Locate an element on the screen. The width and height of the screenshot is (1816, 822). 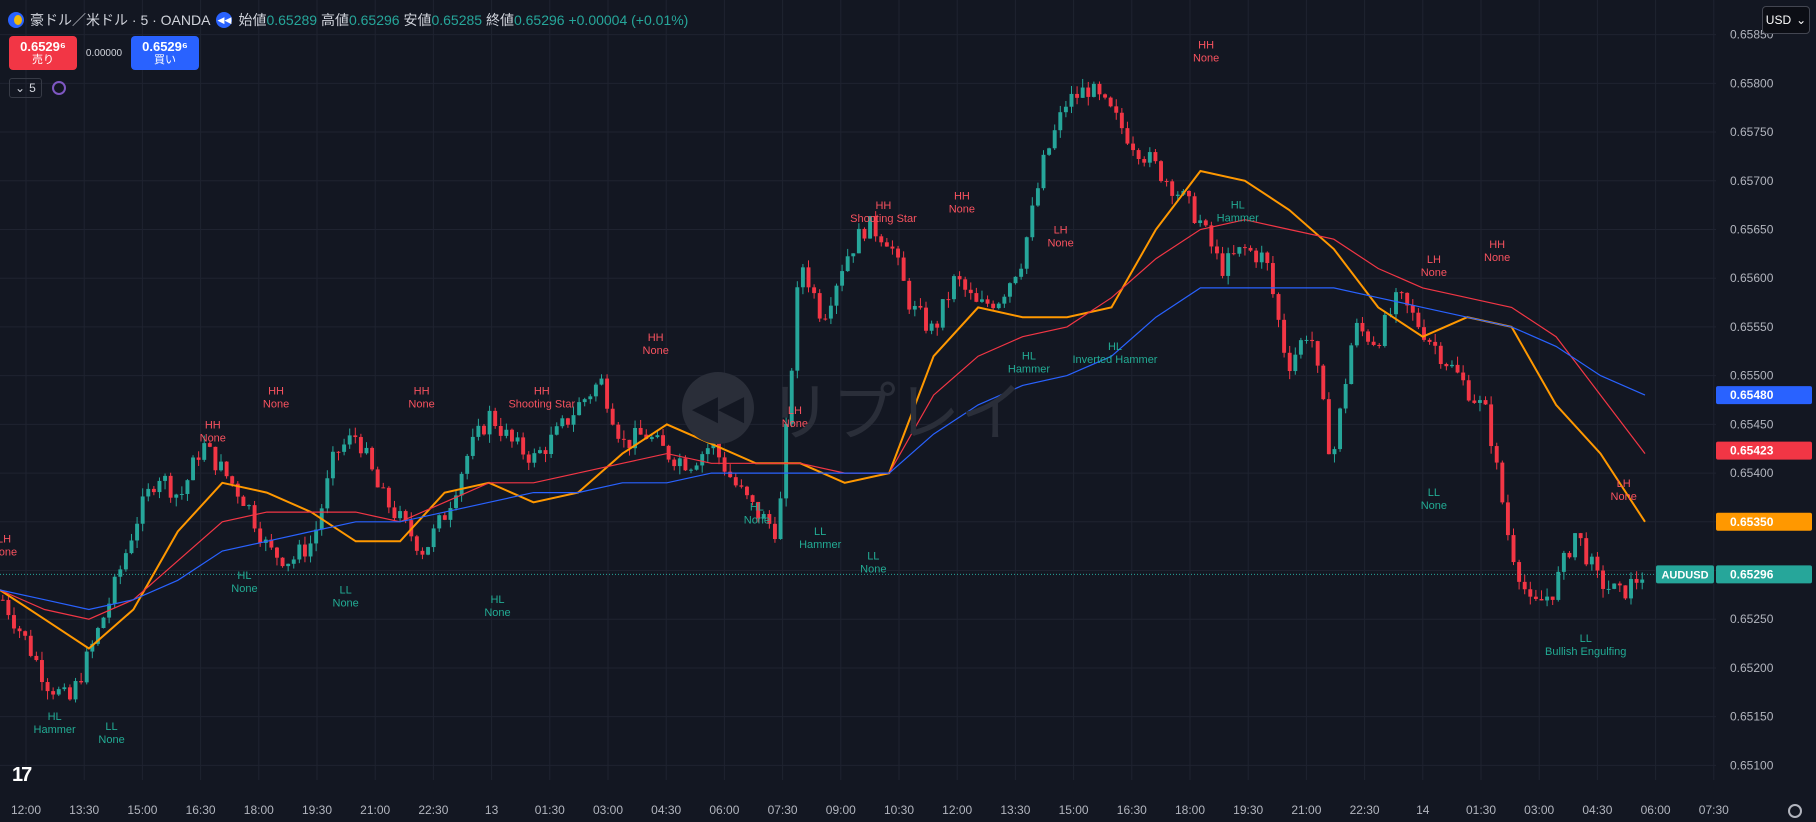
currency-select: USD ⌄ is located at coordinates (1786, 20).